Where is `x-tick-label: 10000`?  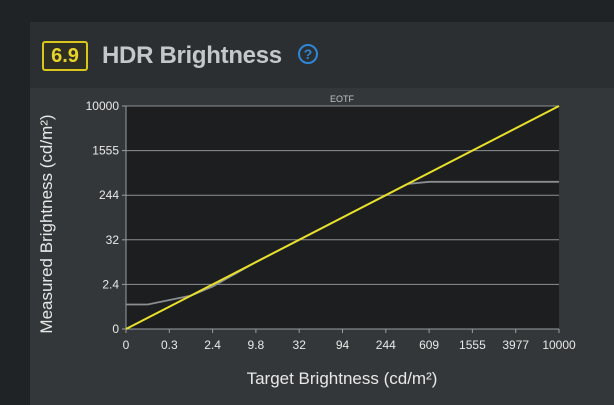 x-tick-label: 10000 is located at coordinates (559, 345).